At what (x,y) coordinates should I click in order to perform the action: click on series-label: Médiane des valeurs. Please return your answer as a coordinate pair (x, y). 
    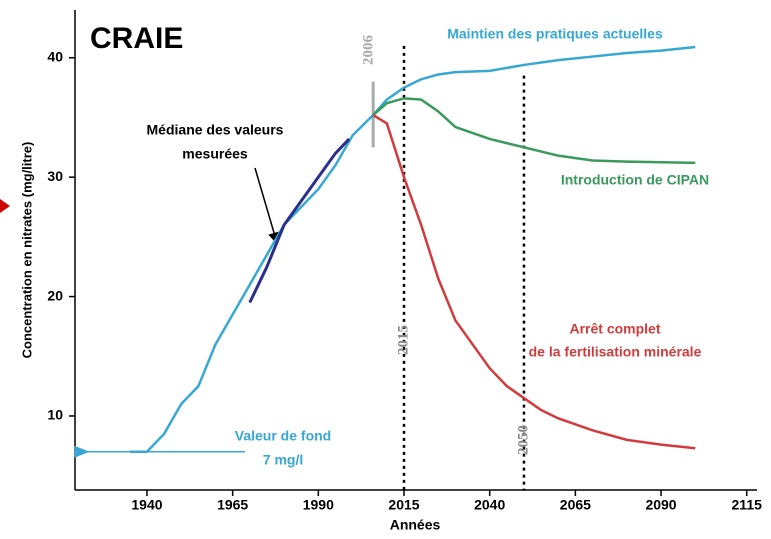
    Looking at the image, I should click on (215, 130).